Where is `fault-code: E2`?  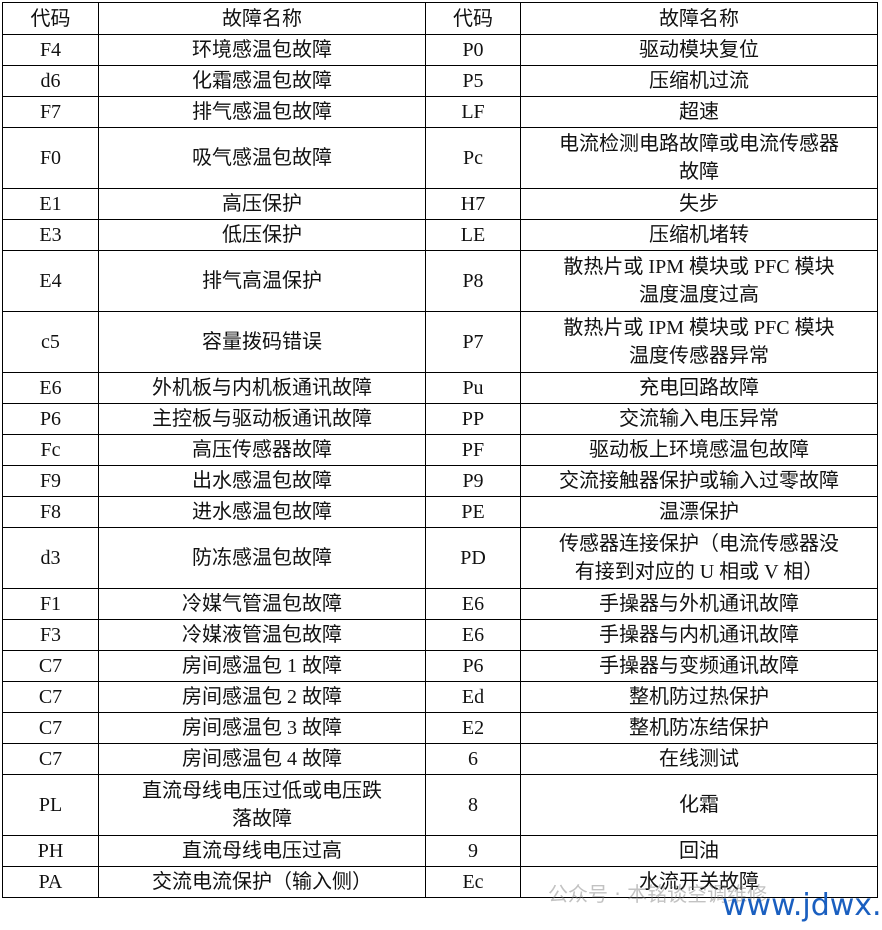
fault-code: E2 is located at coordinates (473, 728).